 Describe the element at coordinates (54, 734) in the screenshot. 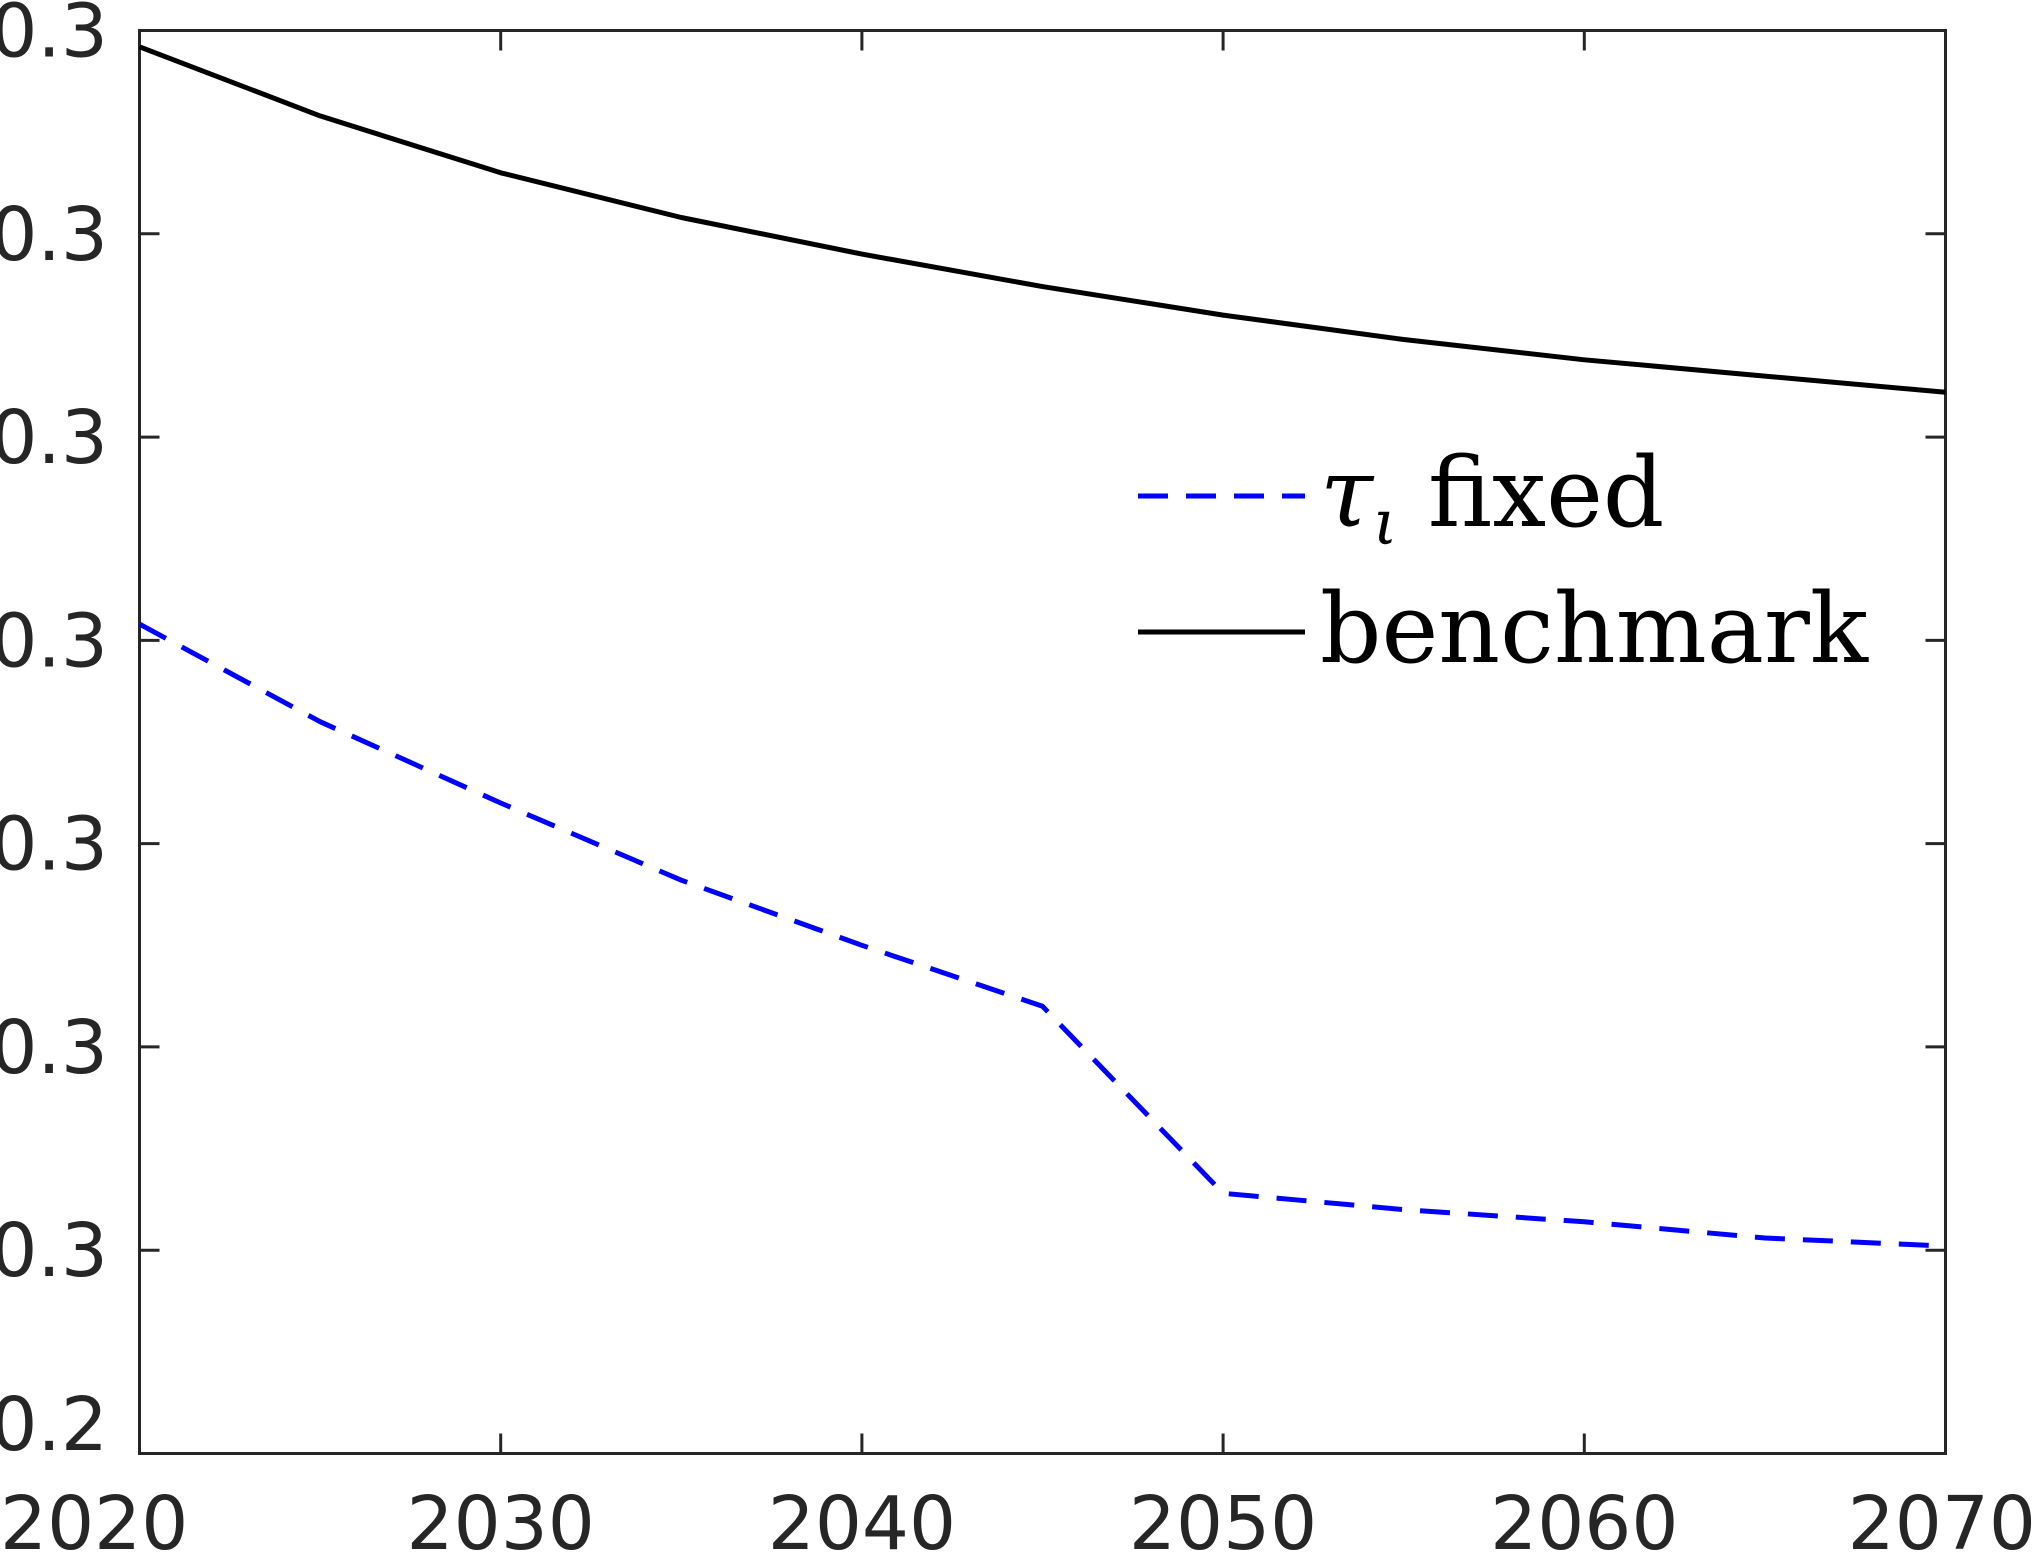

I see `y-tick-labels: 0.2 0.3 0.3 0.3 0.3 0.3 0.3 0.3` at that location.